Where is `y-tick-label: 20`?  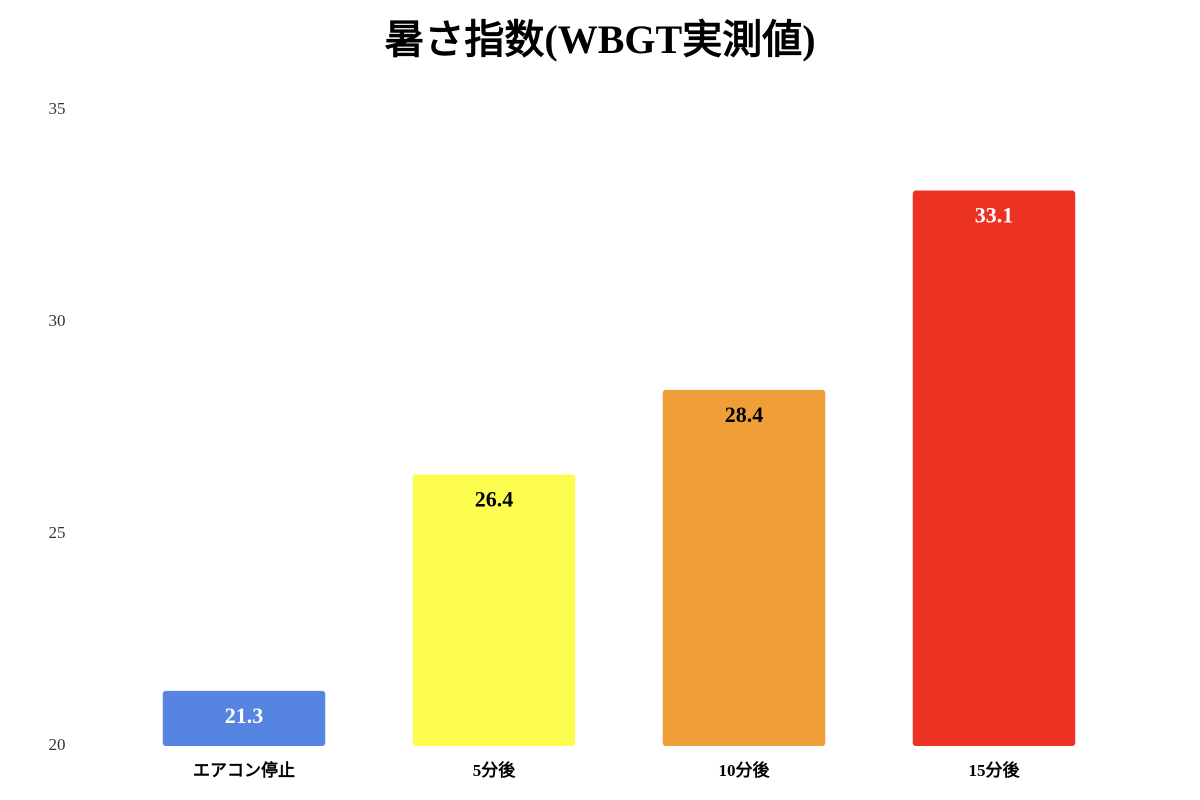 y-tick-label: 20 is located at coordinates (57, 744).